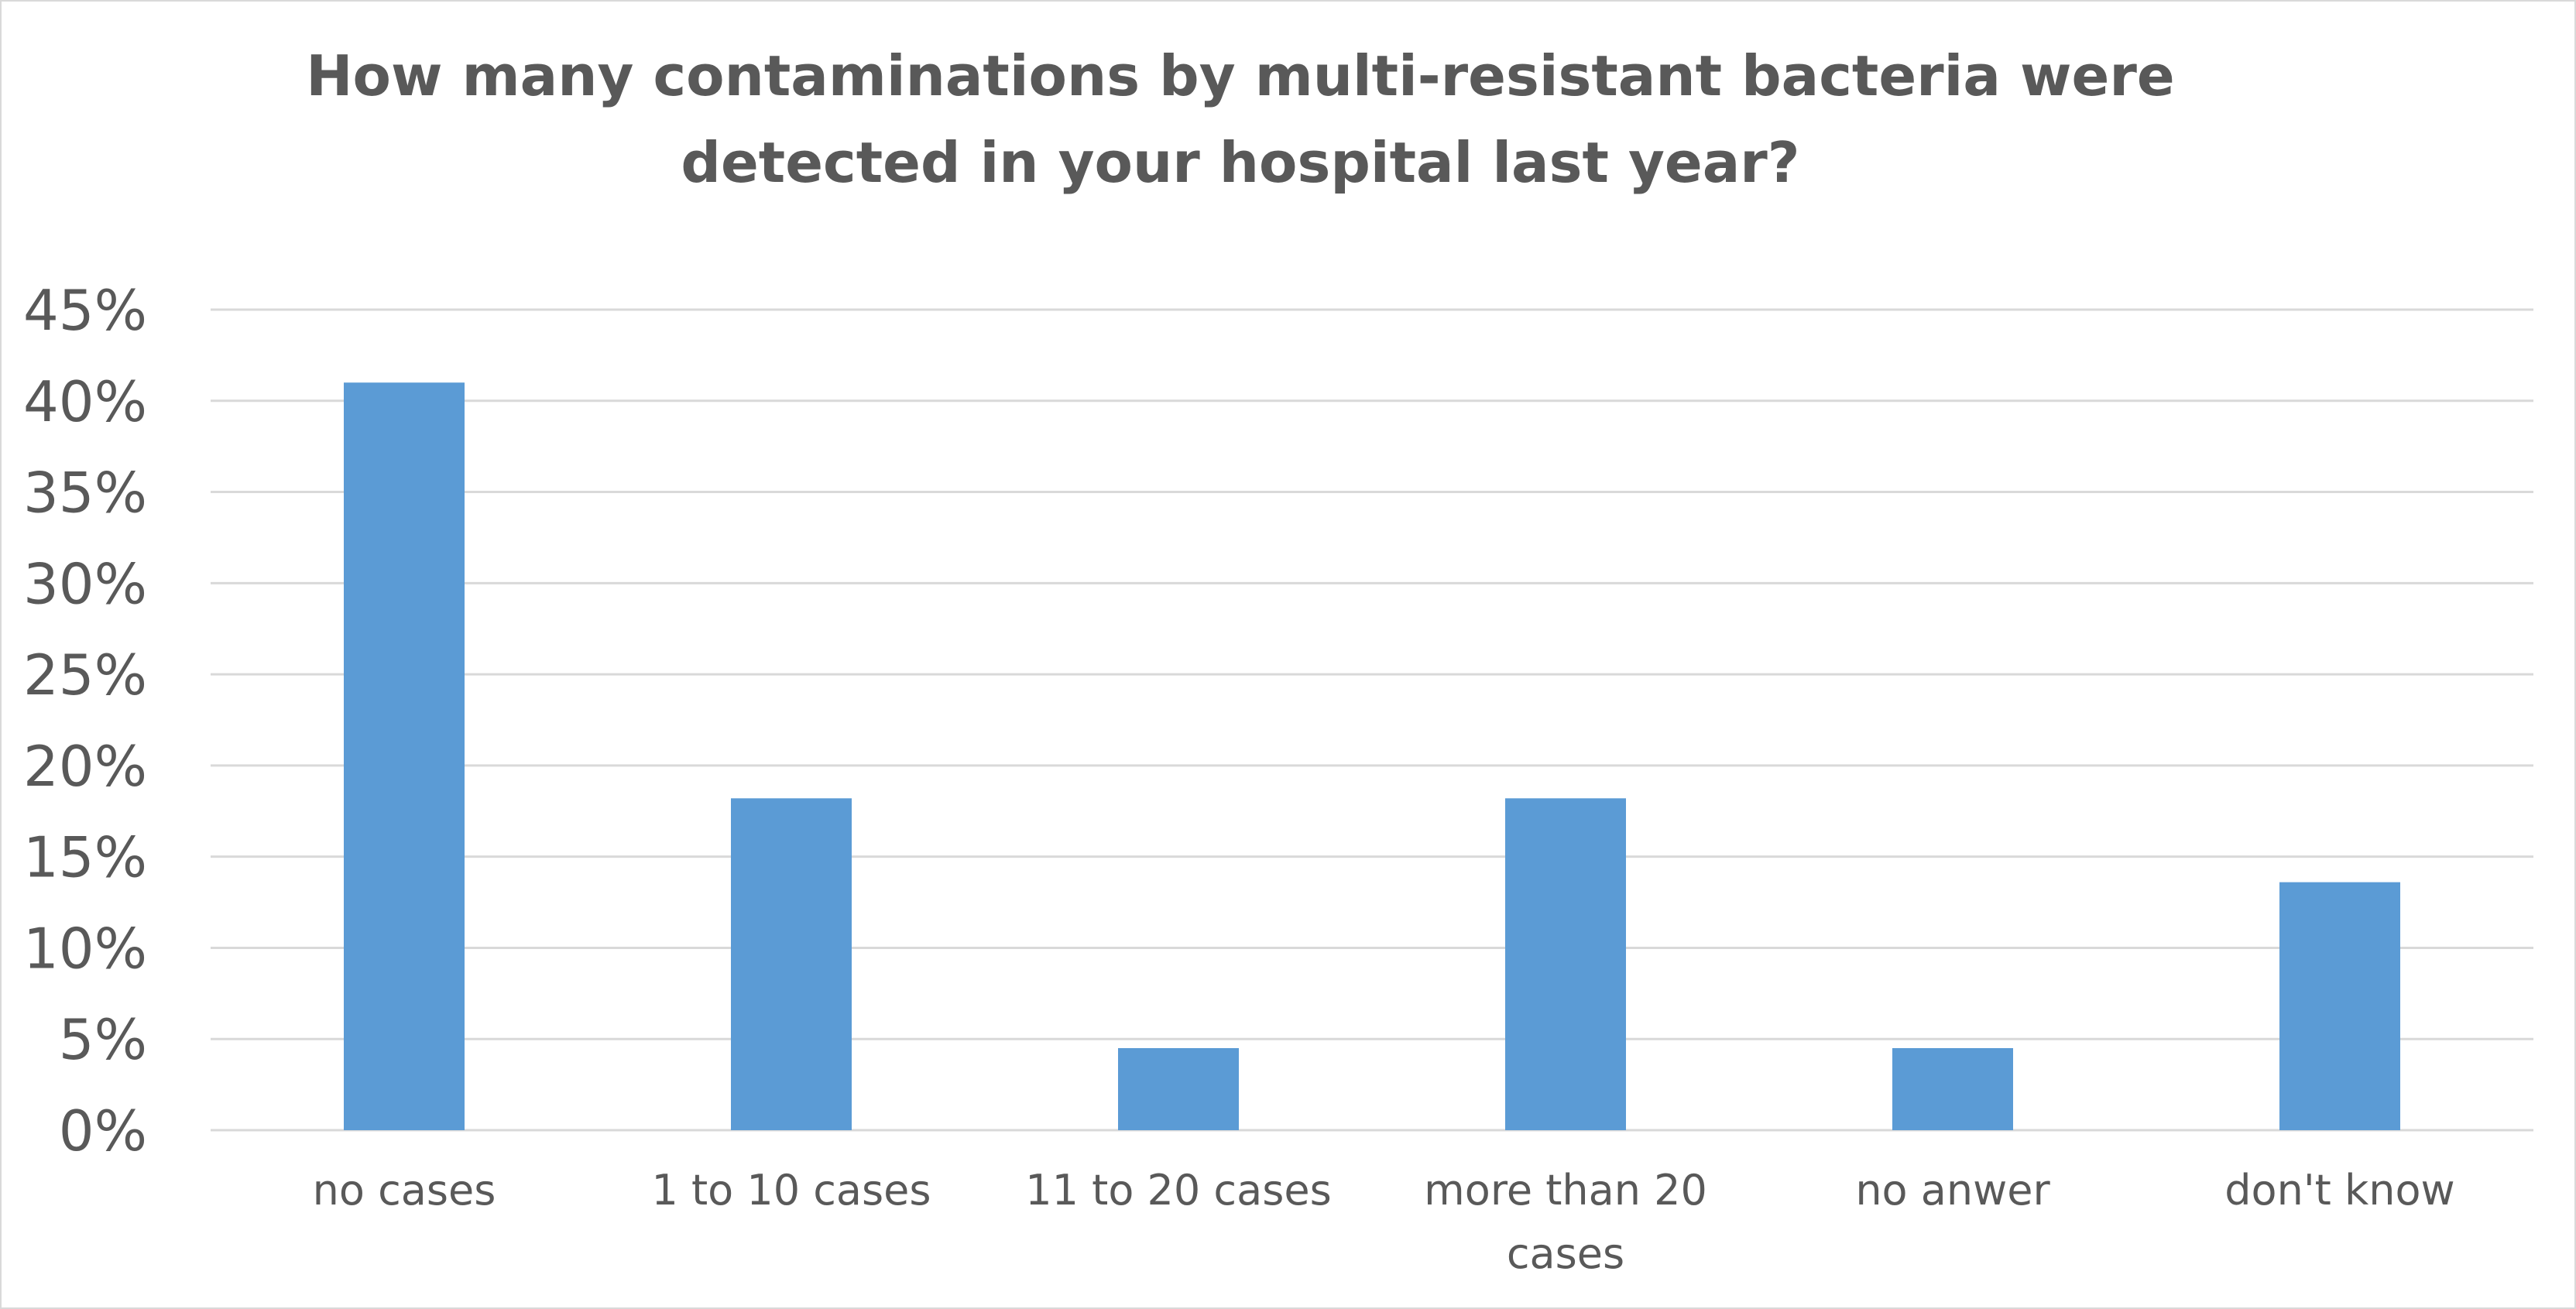 Image resolution: width=2576 pixels, height=1309 pixels. I want to click on y-axis-tick-labels: 0% 5% 10% 15% 20% 25% 30% 35% 40% 45%, so click(85, 720).